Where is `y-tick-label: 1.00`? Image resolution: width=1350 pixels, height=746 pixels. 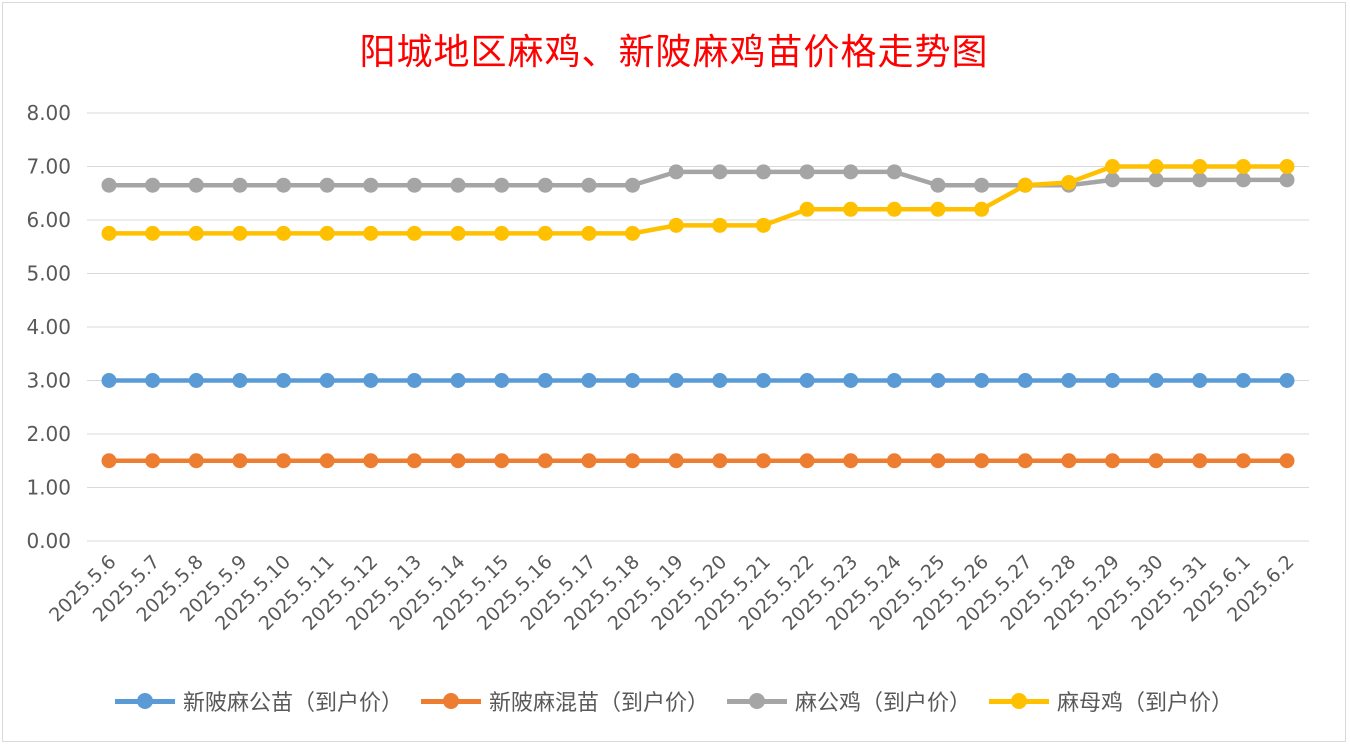
y-tick-label: 1.00 is located at coordinates (48, 488).